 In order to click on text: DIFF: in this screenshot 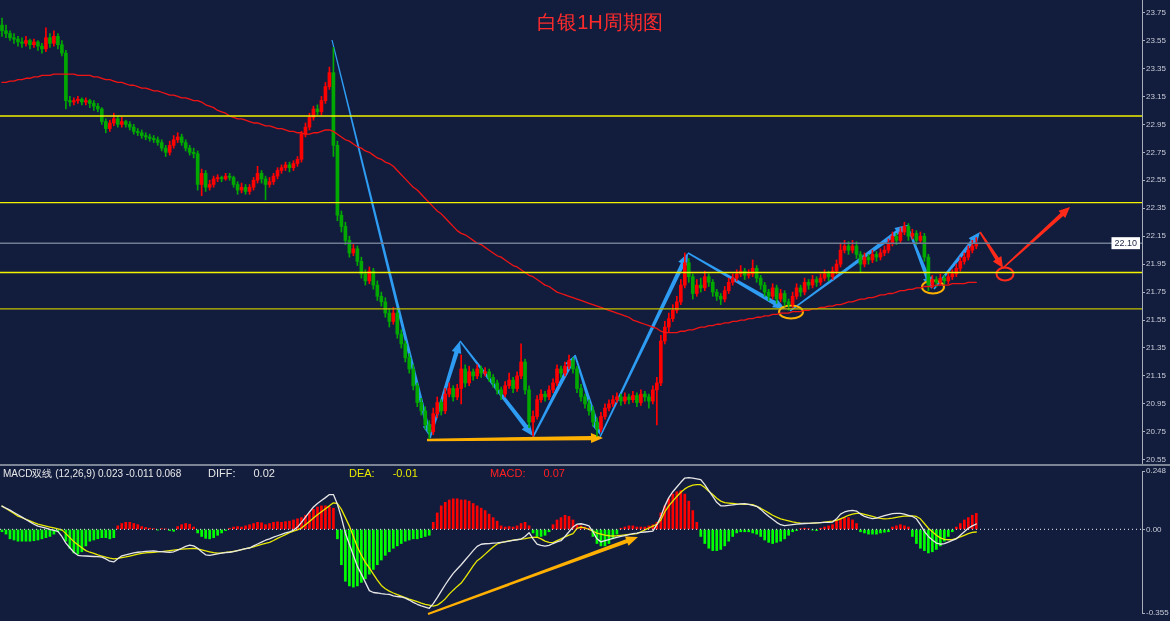, I will do `click(222, 473)`.